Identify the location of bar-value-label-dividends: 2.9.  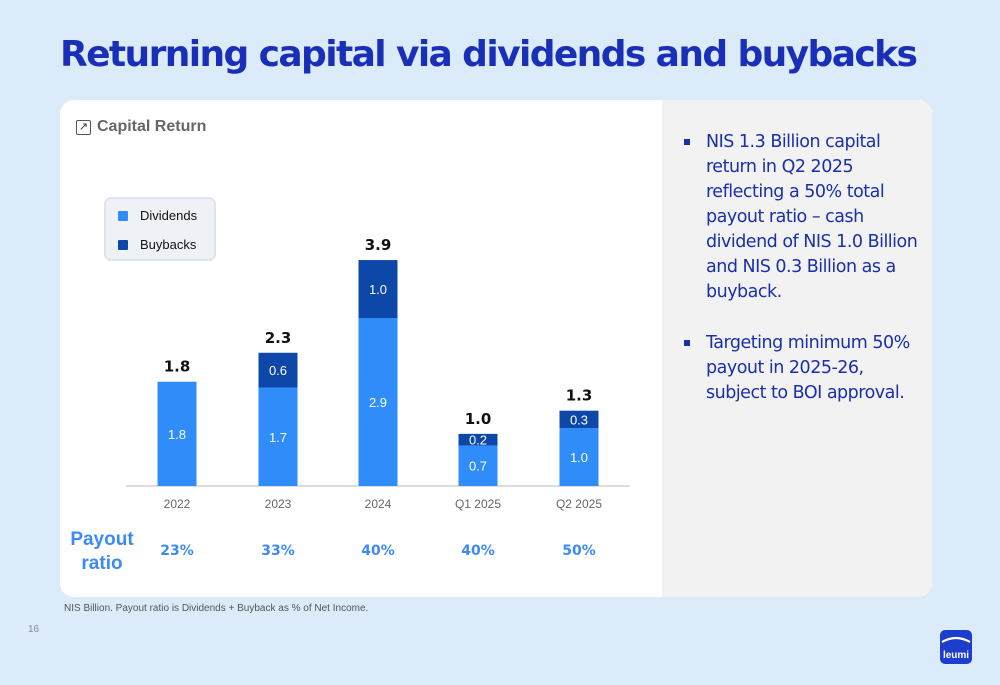
(378, 402).